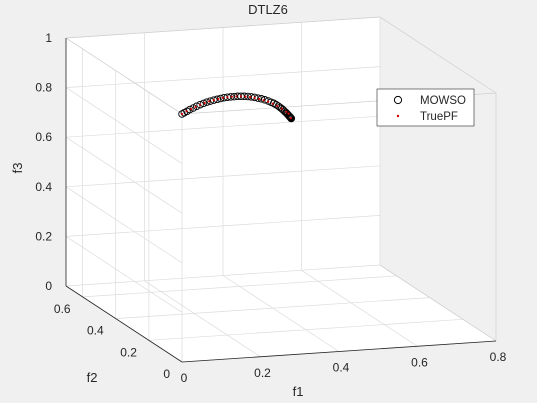 The height and width of the screenshot is (403, 537). What do you see at coordinates (43, 88) in the screenshot?
I see `z-tick-label: 0.8` at bounding box center [43, 88].